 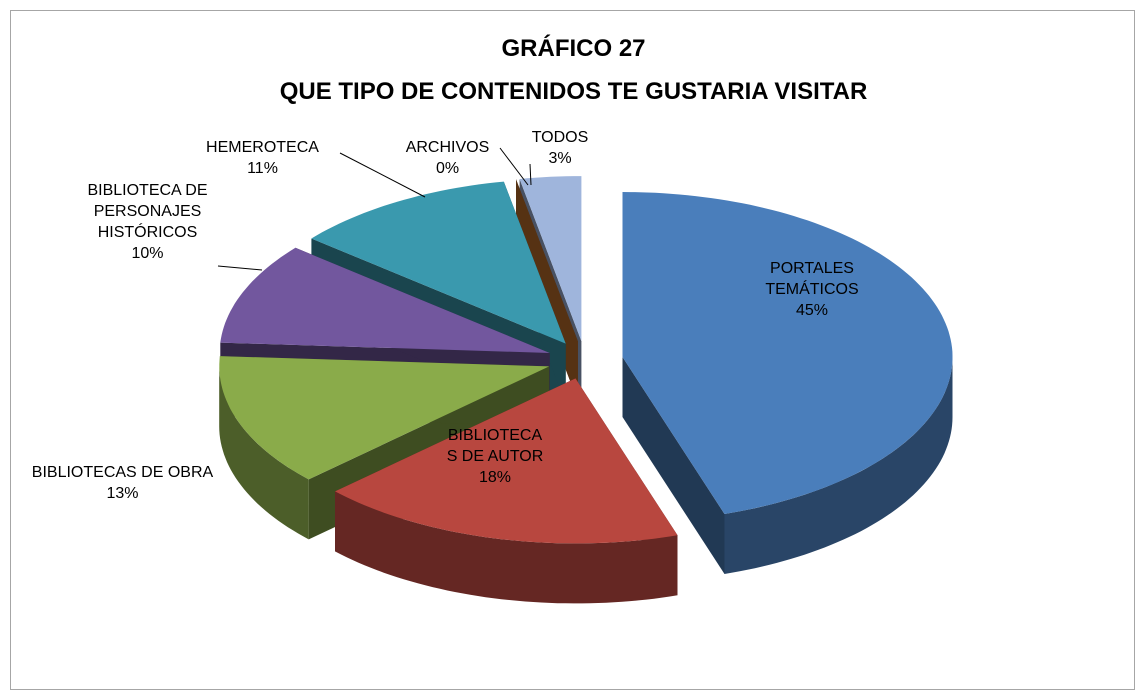 I want to click on category-label: BIBLIOTECAS DE OBRA, so click(x=122, y=472).